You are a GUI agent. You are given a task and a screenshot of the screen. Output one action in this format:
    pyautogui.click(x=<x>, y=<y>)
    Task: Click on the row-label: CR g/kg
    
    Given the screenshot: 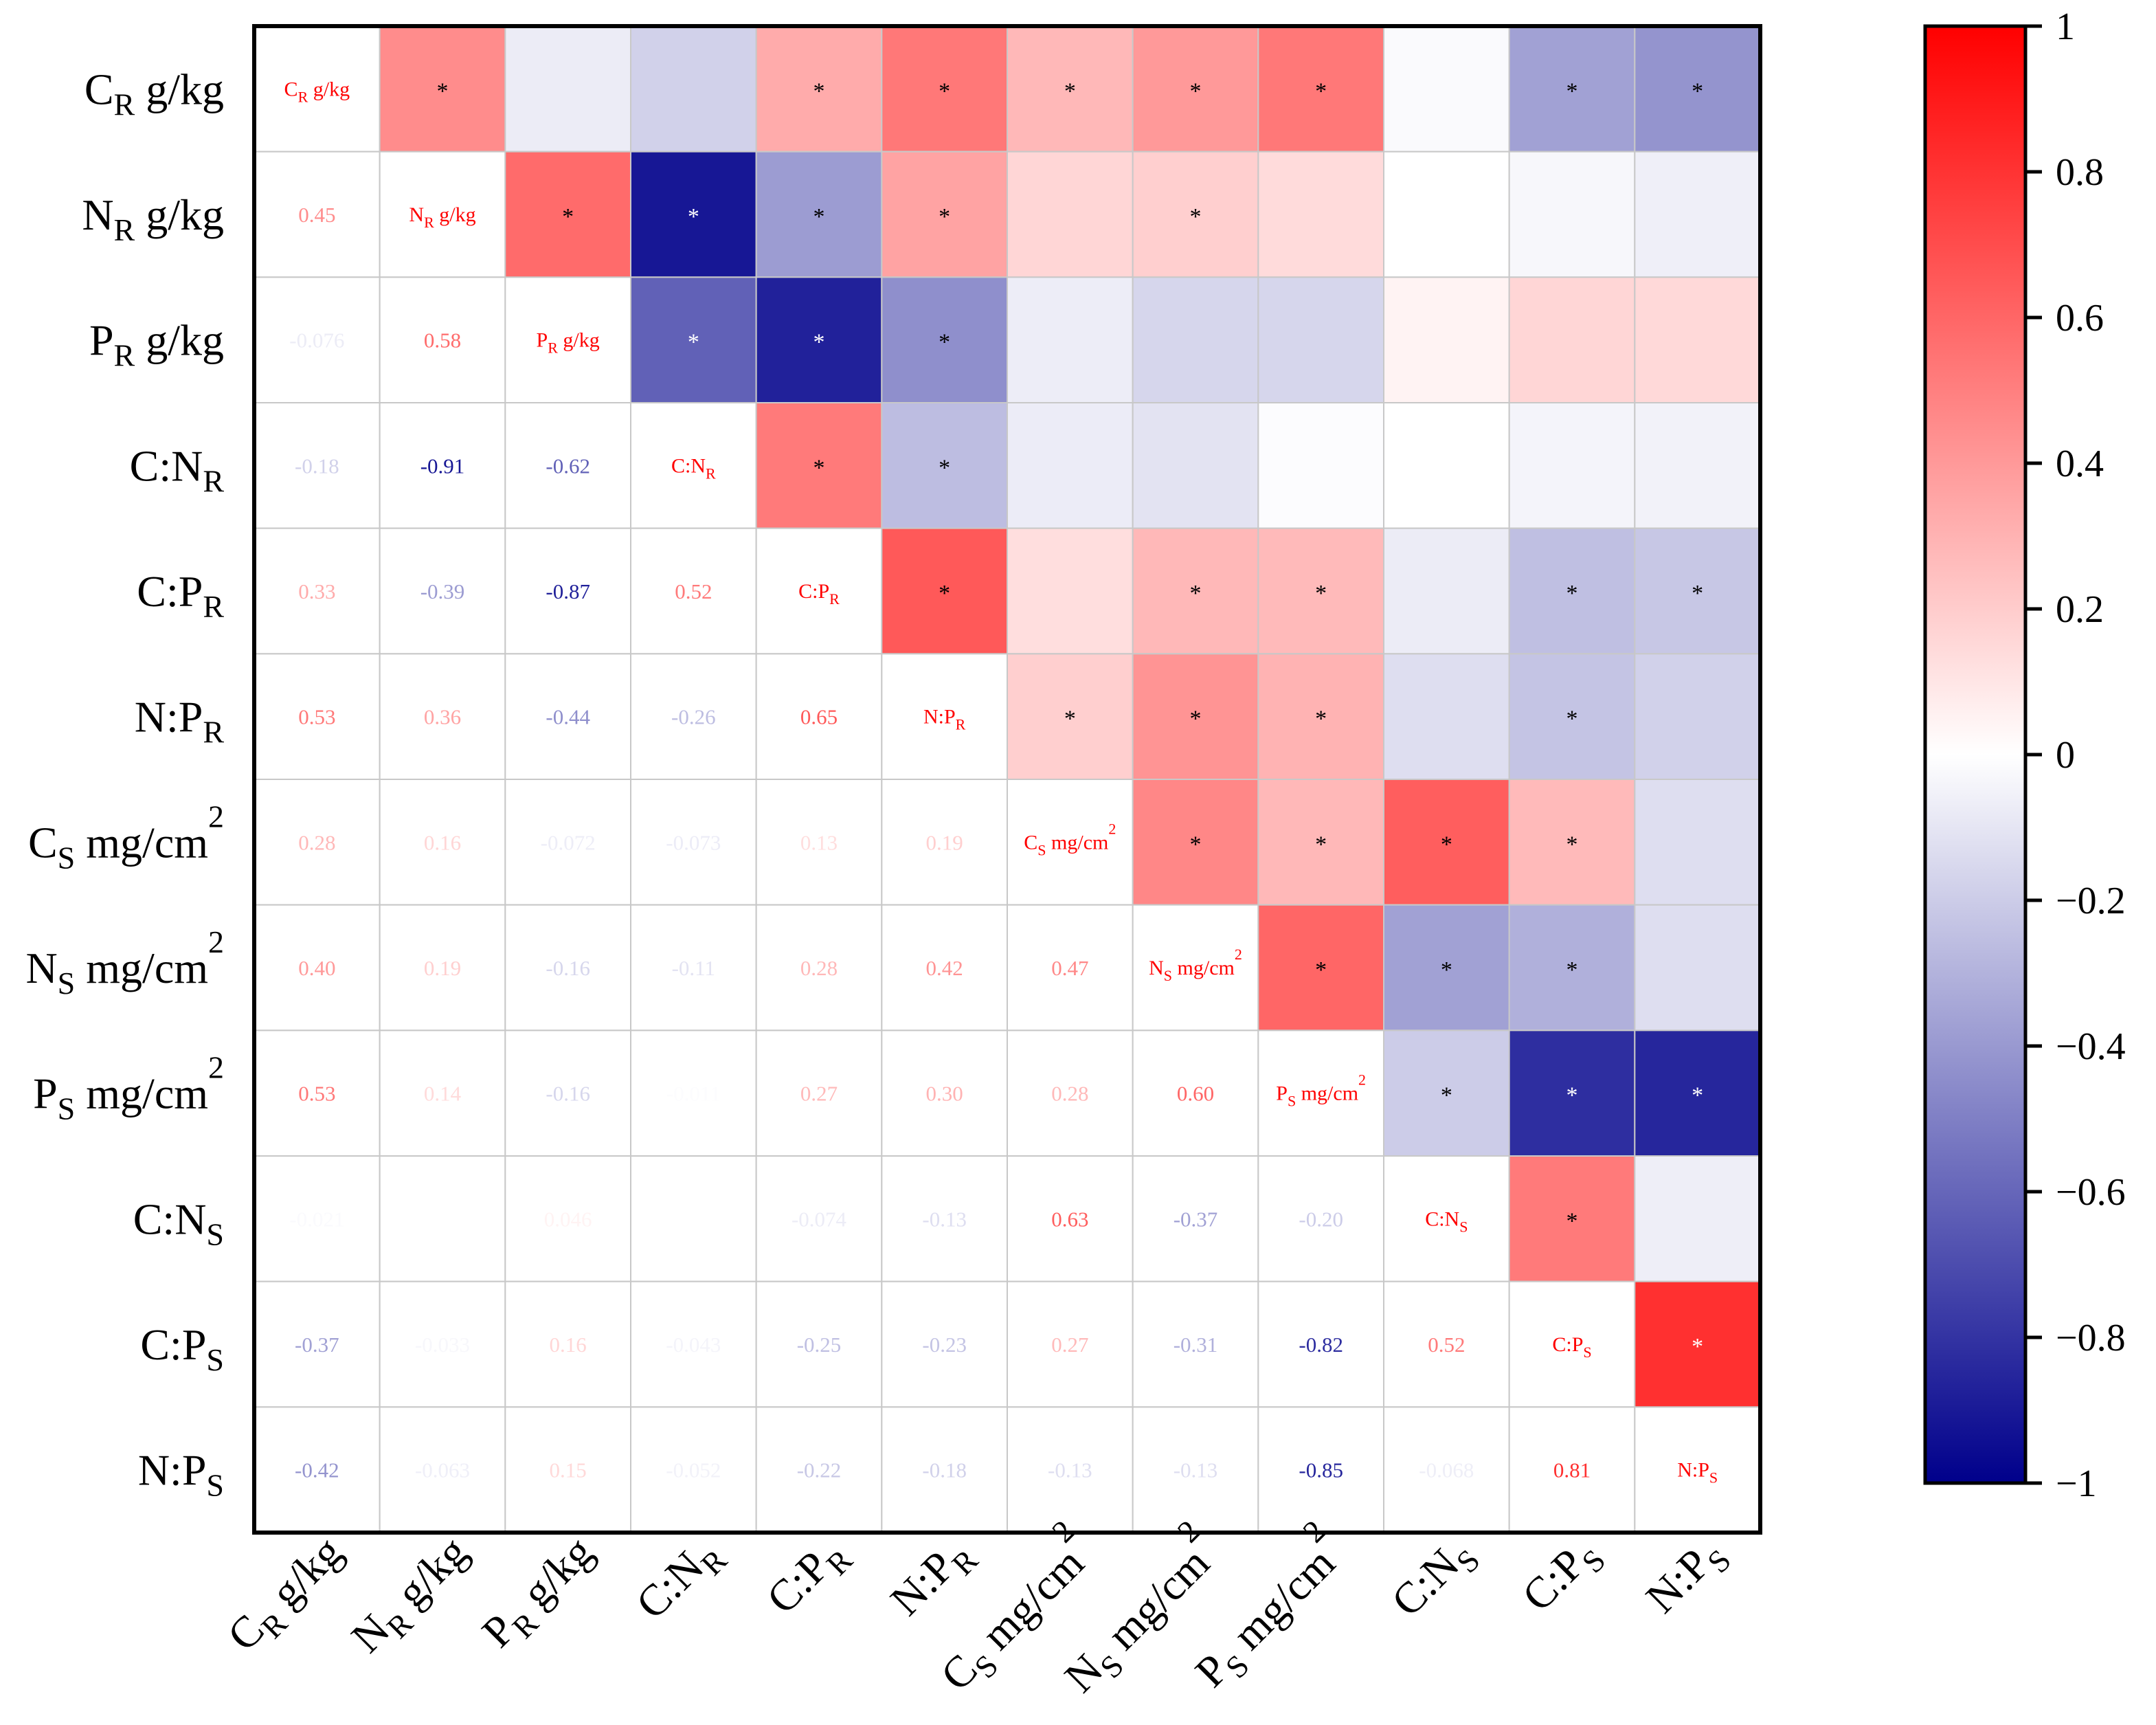 What is the action you would take?
    pyautogui.click(x=154, y=93)
    